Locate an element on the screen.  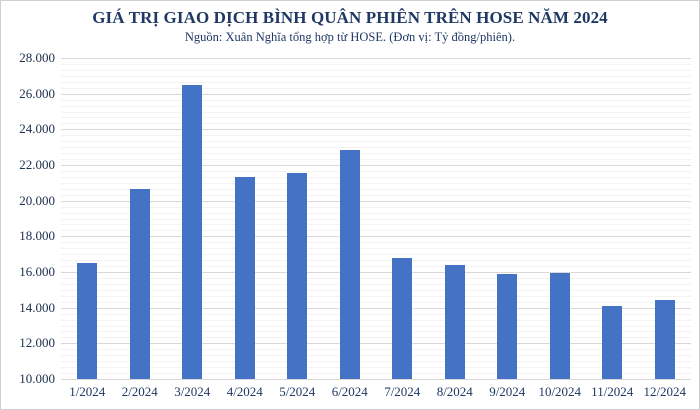
bar-6/2024 is located at coordinates (349, 264).